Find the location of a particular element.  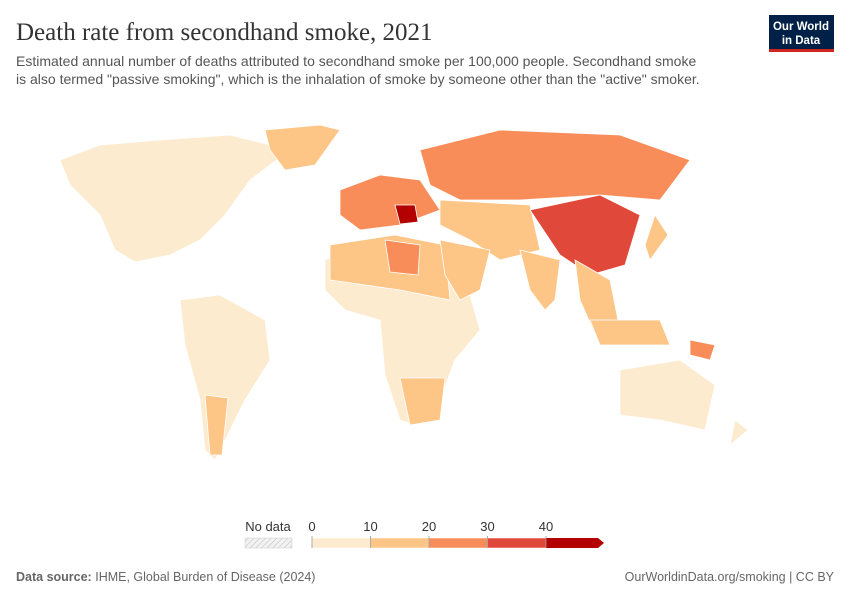

europe is located at coordinates (390, 202).